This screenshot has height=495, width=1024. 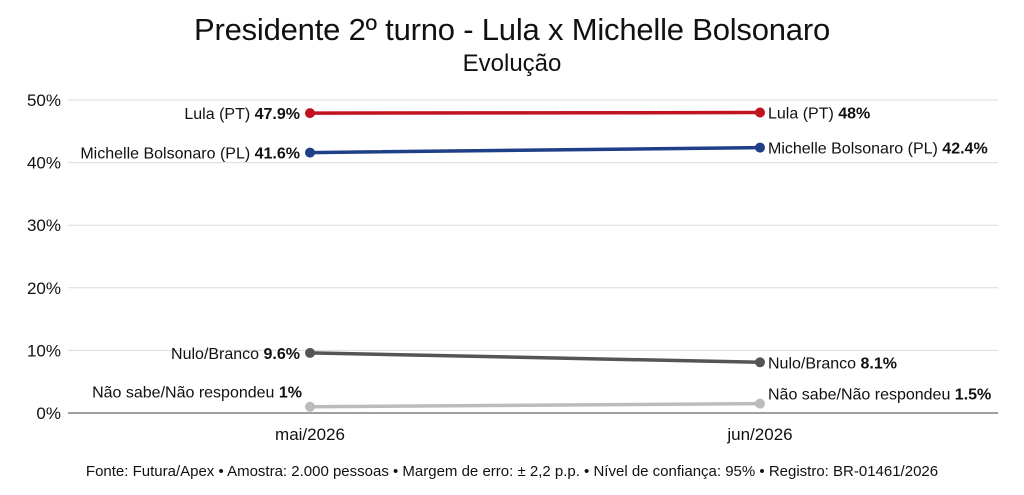 I want to click on y-tick-label: 0%, so click(x=48, y=413).